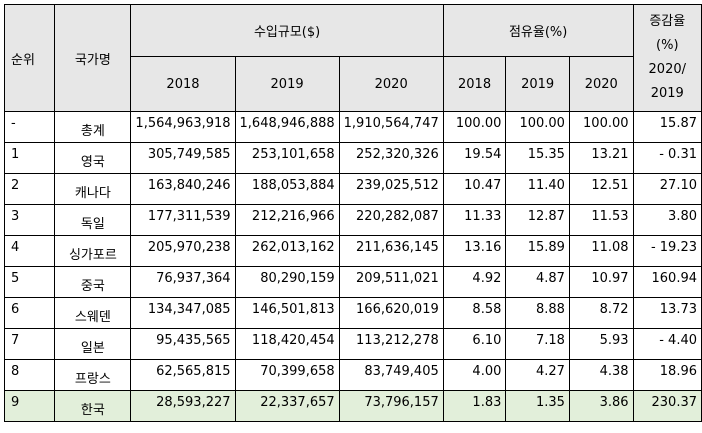 This screenshot has width=702, height=433. What do you see at coordinates (287, 313) in the screenshot?
I see `cell-import-2019: 146,501,813` at bounding box center [287, 313].